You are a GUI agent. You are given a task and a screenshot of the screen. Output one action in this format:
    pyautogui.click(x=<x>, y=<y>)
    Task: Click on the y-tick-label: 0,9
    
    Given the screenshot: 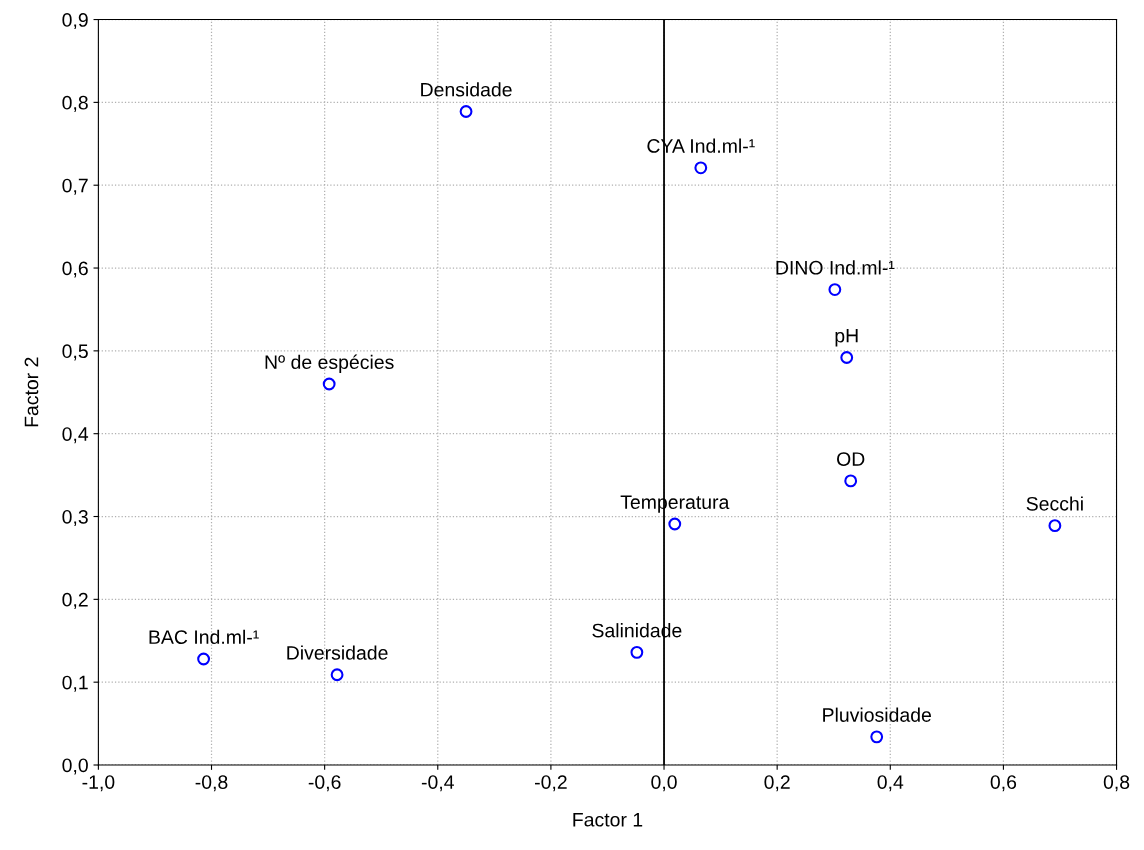 What is the action you would take?
    pyautogui.click(x=75, y=21)
    